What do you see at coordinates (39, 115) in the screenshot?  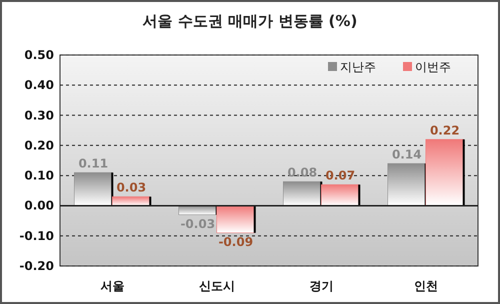 I see `y-tick-label: 0.30` at bounding box center [39, 115].